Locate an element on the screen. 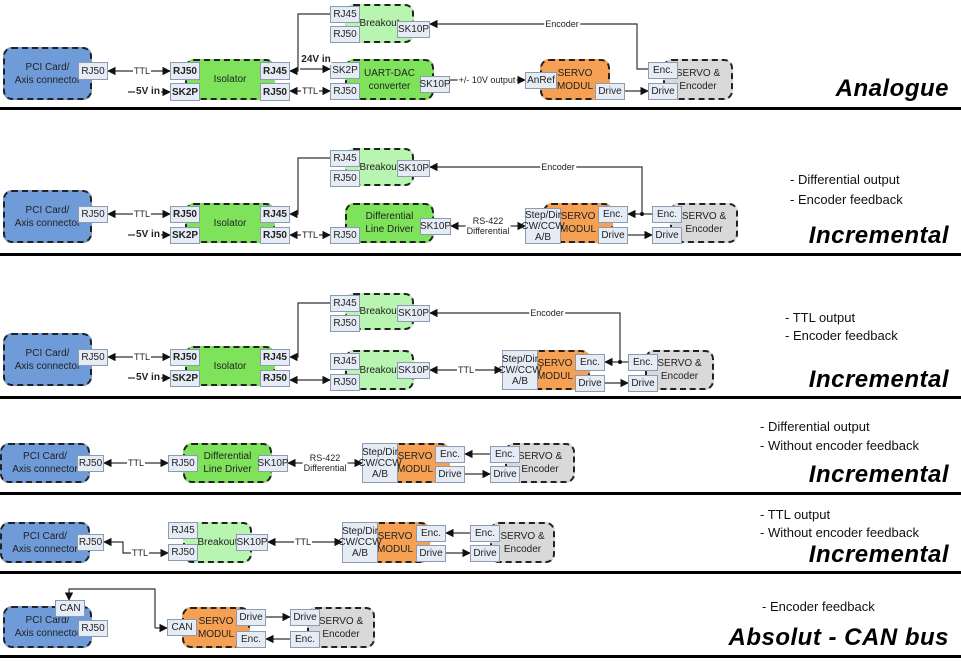  analog-output-label: +/- 10V output is located at coordinates (487, 80).